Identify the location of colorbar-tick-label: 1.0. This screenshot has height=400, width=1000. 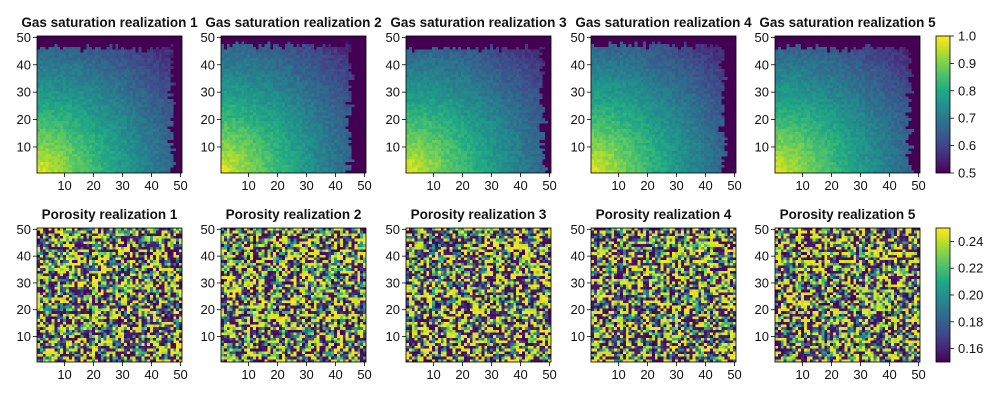
(967, 36).